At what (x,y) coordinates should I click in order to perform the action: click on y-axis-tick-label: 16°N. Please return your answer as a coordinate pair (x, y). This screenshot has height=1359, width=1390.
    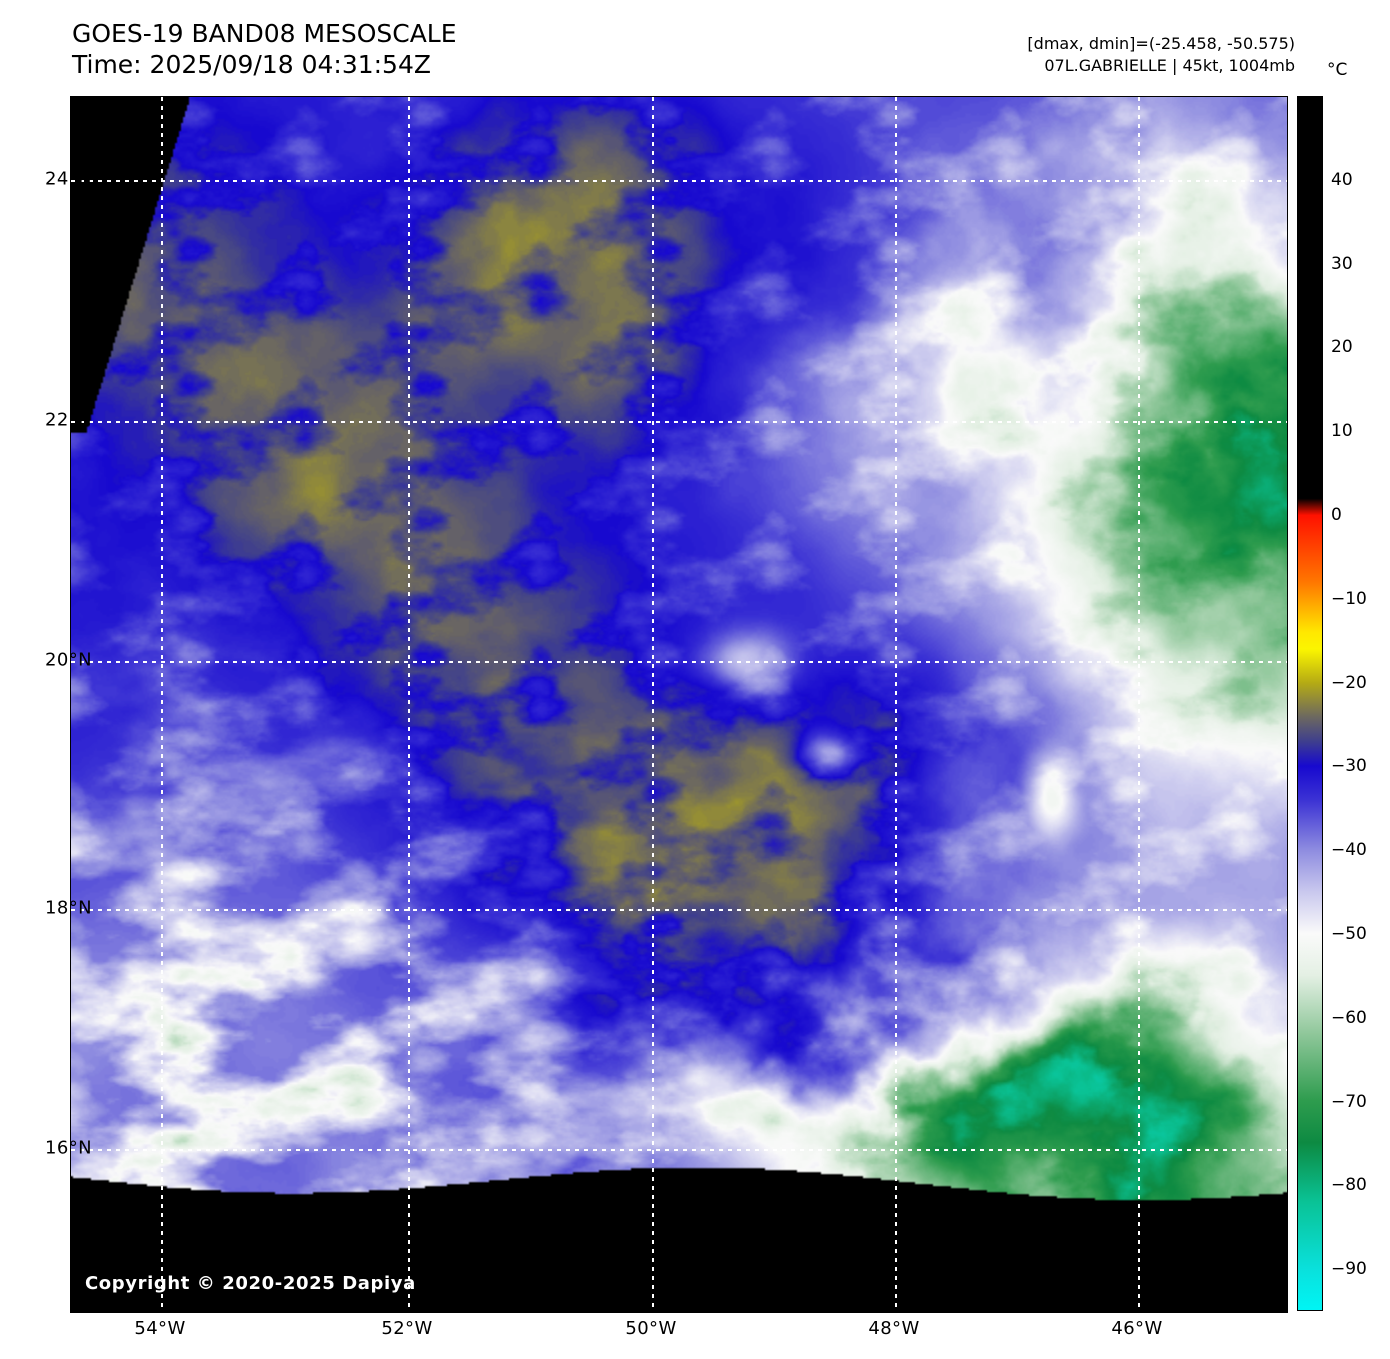
    Looking at the image, I should click on (68, 1148).